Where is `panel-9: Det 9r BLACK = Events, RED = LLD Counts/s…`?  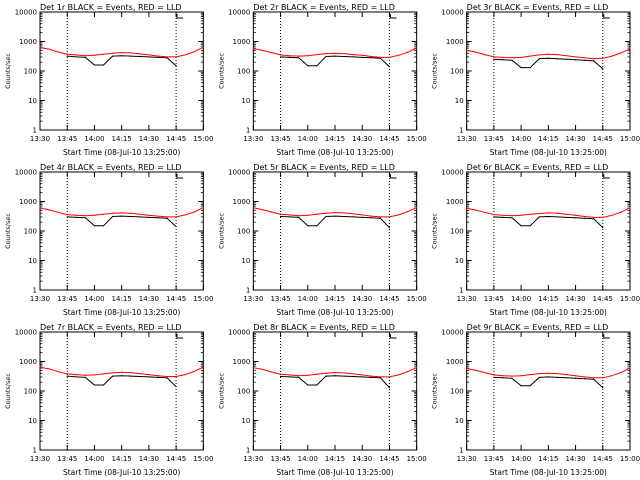
panel-9: Det 9r BLACK = Events, RED = LLD Counts/s… is located at coordinates (535, 400).